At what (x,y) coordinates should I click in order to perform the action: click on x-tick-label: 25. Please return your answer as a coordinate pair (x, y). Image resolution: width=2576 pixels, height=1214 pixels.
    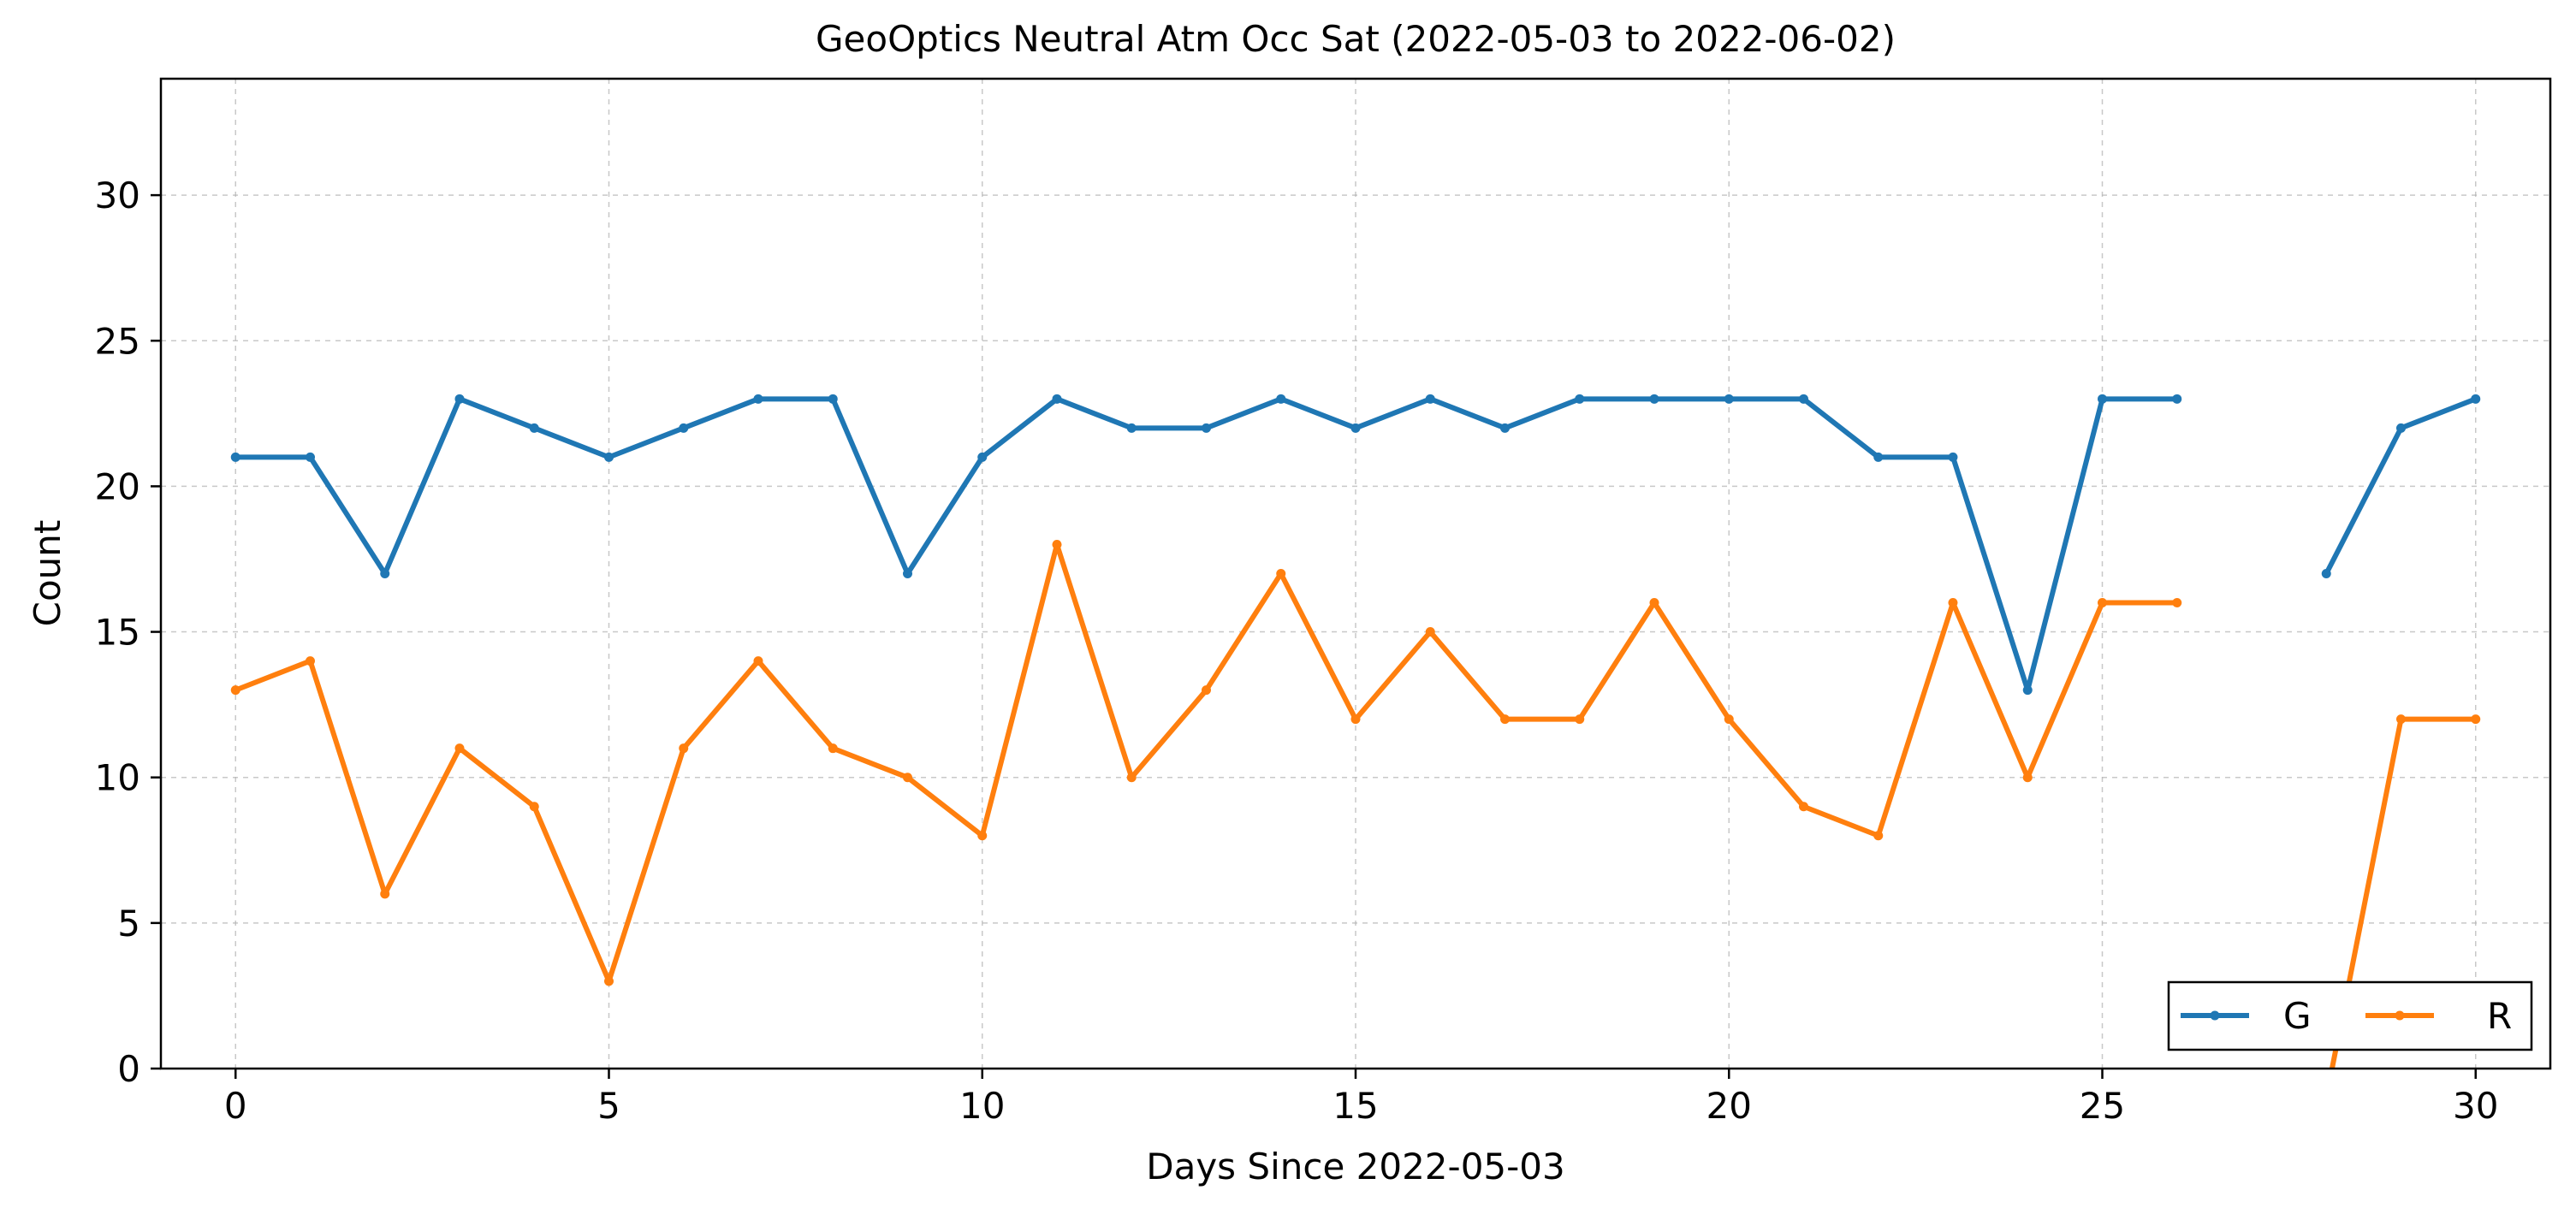
    Looking at the image, I should click on (2102, 1106).